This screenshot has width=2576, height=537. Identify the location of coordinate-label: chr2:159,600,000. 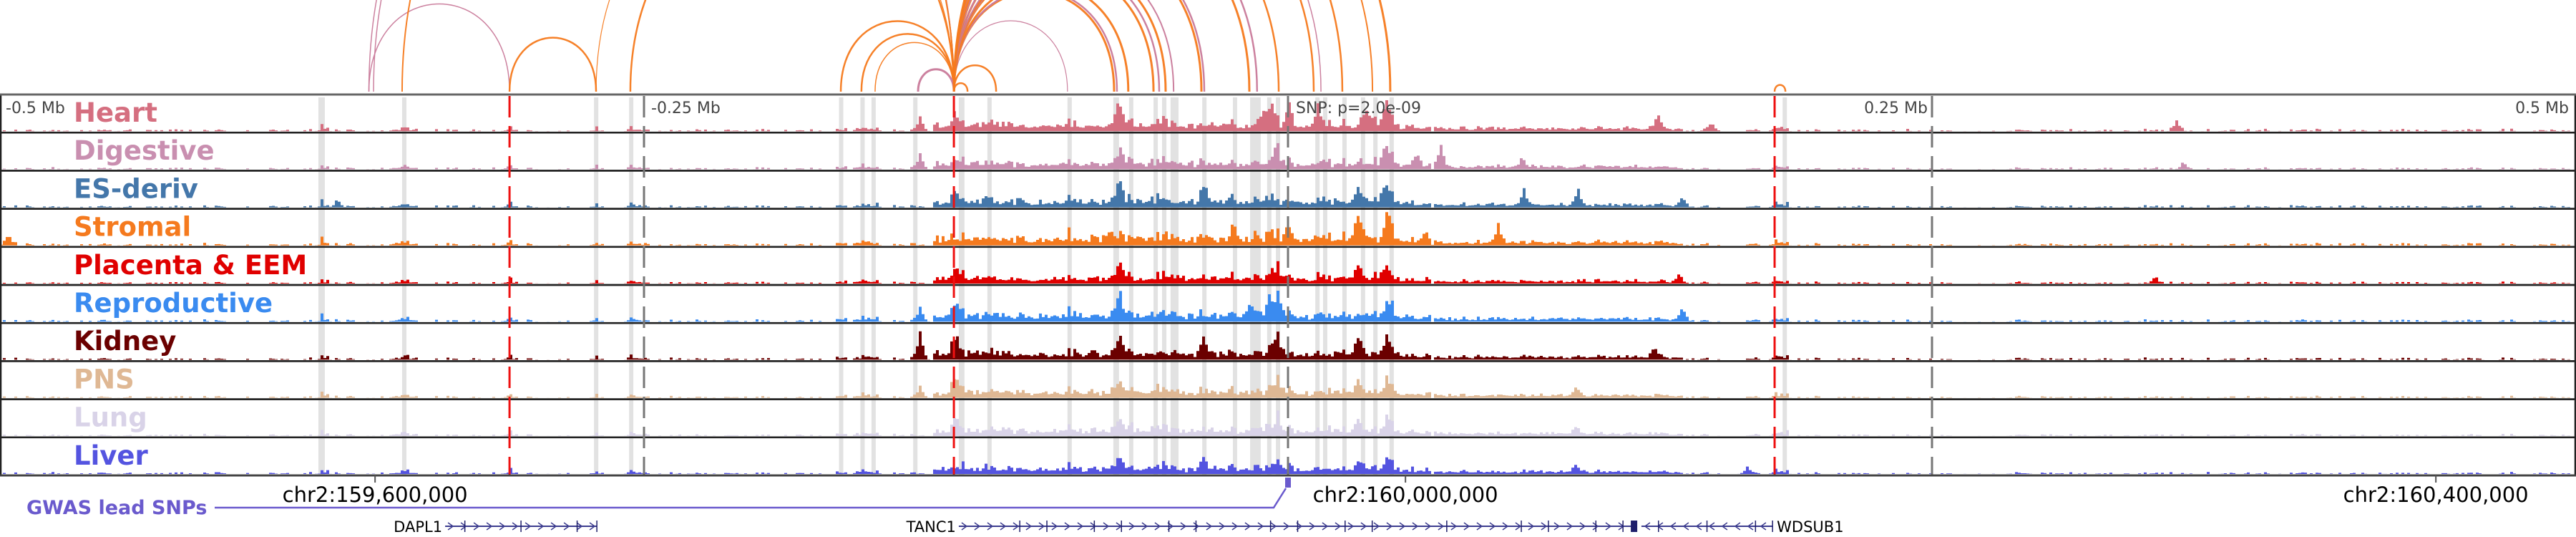
(375, 495).